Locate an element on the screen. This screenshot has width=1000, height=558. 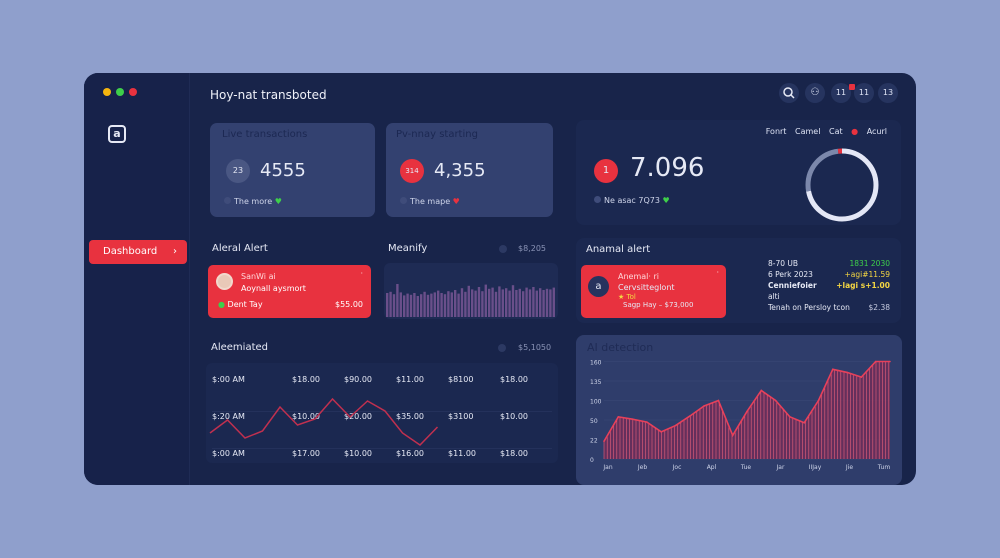
y-tick-label: 100 is located at coordinates (596, 402).